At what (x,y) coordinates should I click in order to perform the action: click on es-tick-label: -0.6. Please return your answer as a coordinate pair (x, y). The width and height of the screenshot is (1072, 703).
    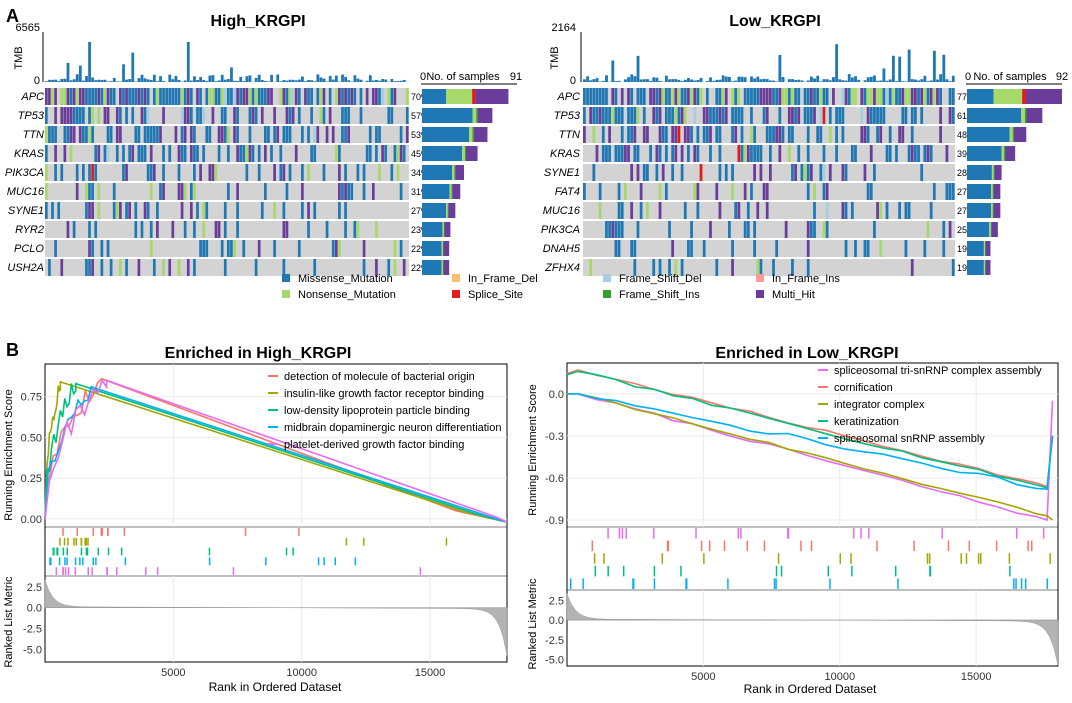
    Looking at the image, I should click on (554, 479).